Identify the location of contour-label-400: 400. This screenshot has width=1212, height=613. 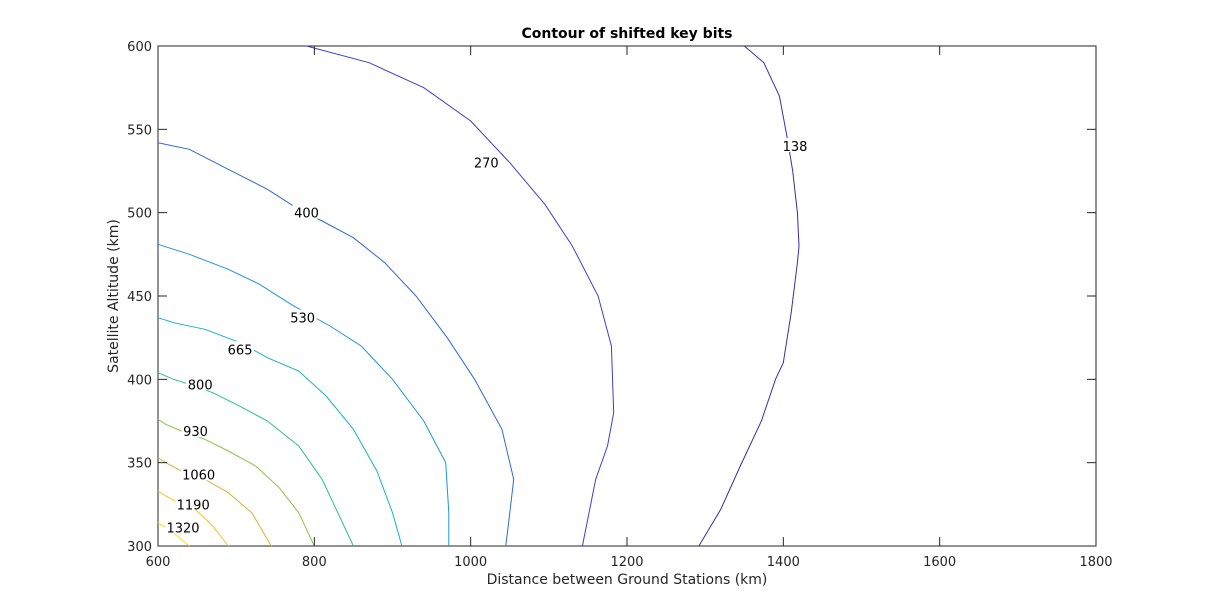
(306, 214).